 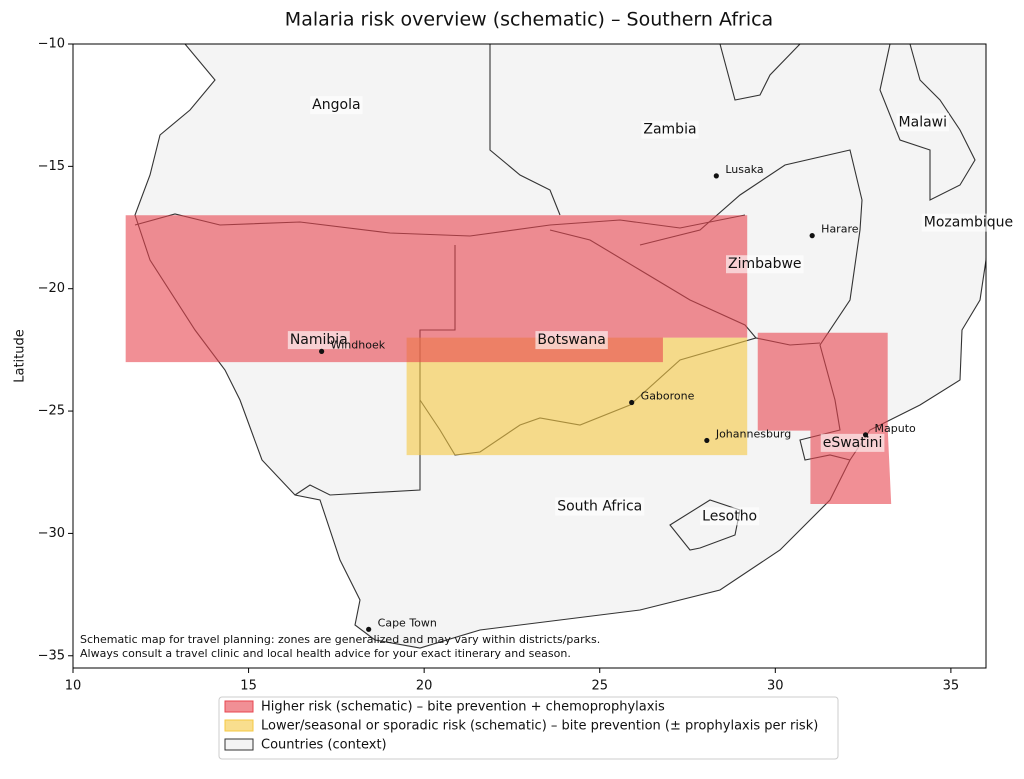 What do you see at coordinates (248, 686) in the screenshot?
I see `x-tick-label: 15` at bounding box center [248, 686].